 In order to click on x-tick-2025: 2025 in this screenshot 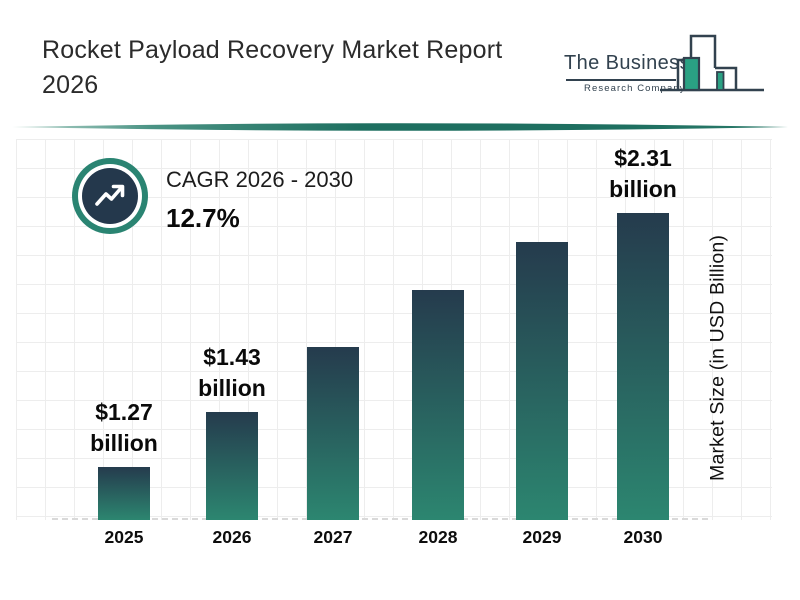, I will do `click(124, 537)`.